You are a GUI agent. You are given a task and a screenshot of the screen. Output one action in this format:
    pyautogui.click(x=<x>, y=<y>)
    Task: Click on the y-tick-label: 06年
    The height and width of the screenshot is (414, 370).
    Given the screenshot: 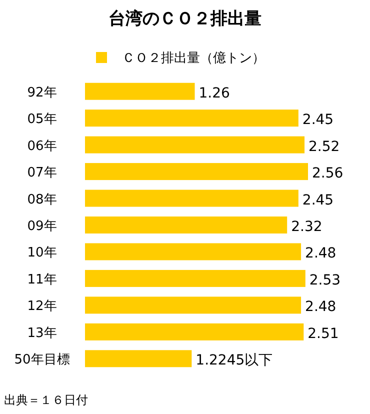 What is the action you would take?
    pyautogui.click(x=42, y=146)
    